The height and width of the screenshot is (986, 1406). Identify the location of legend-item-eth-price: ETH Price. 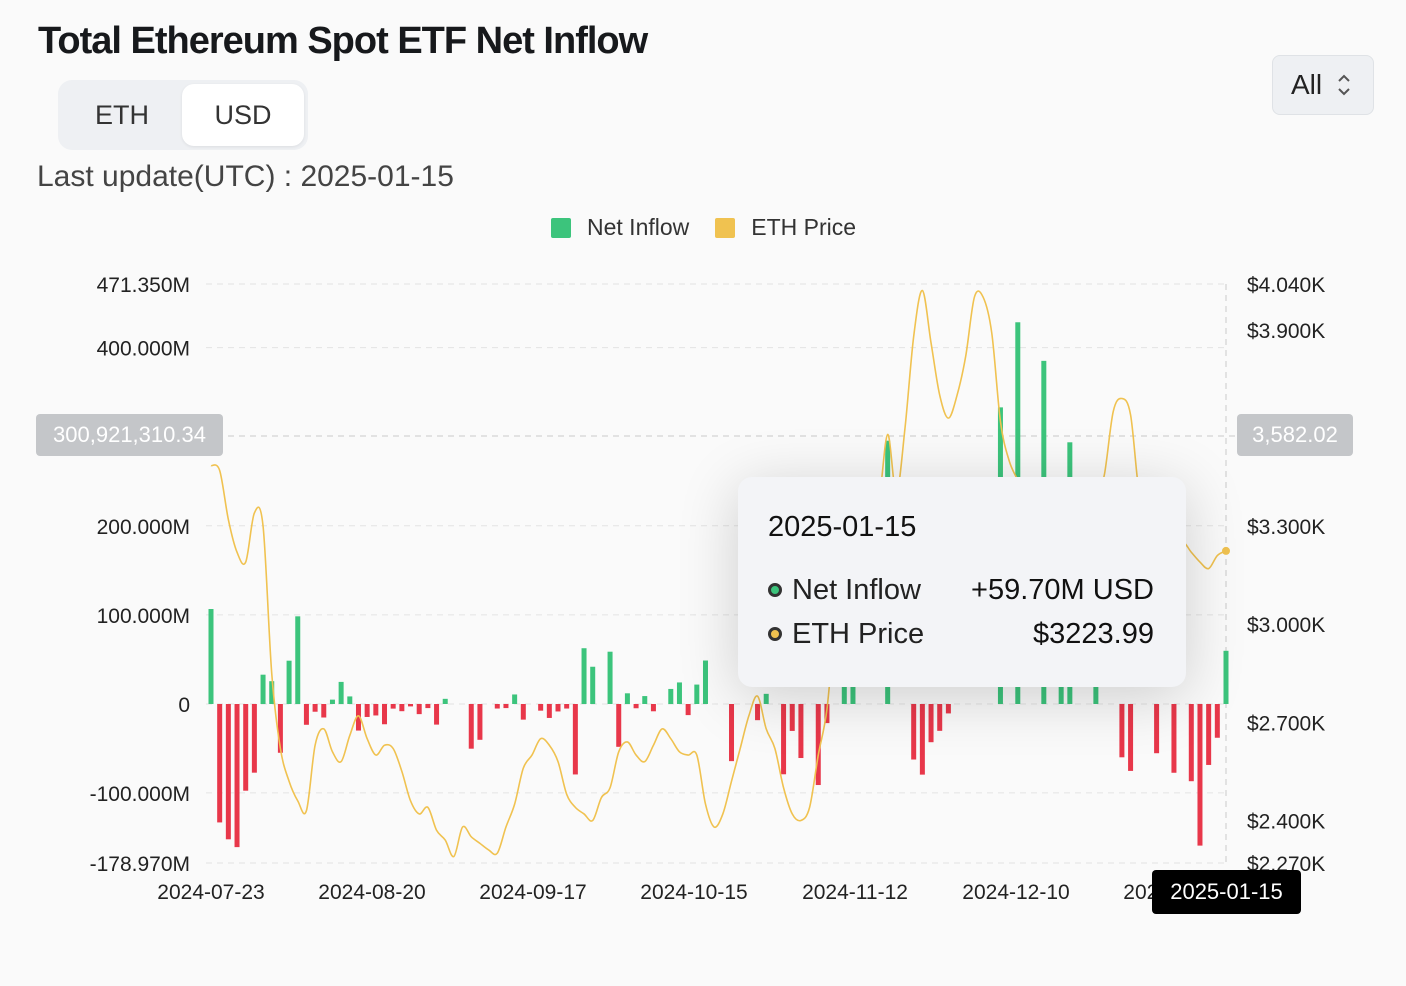
(785, 227).